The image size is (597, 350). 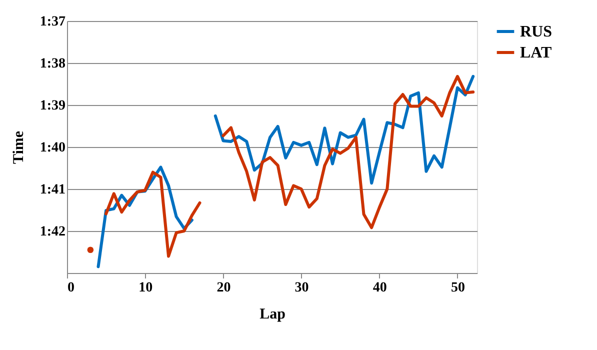 I want to click on x-tick-label: 0, so click(x=71, y=288).